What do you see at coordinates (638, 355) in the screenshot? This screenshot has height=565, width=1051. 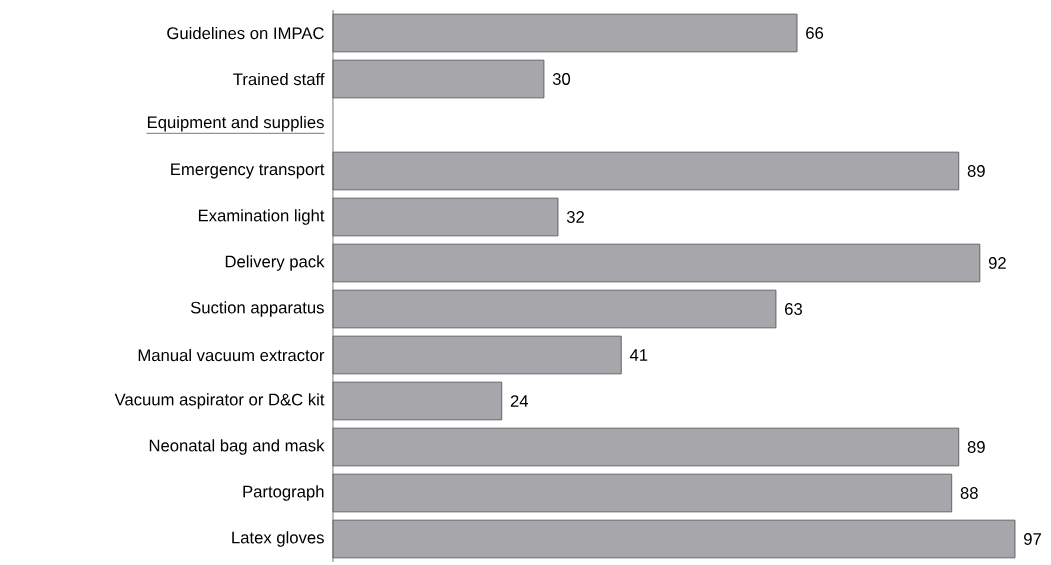 I see `data-label: 41` at bounding box center [638, 355].